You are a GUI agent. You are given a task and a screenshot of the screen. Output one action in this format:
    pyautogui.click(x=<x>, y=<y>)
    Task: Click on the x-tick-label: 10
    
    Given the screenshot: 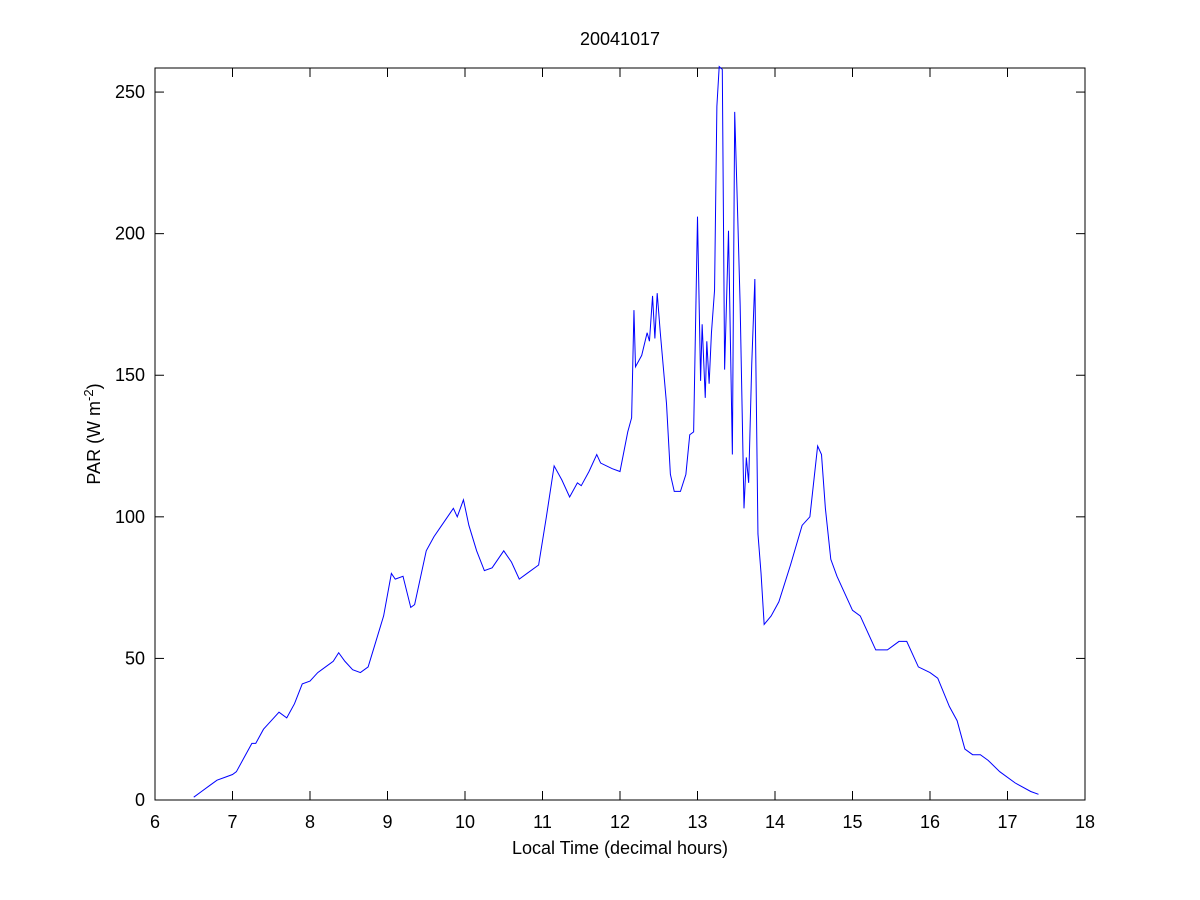 What is the action you would take?
    pyautogui.click(x=465, y=822)
    